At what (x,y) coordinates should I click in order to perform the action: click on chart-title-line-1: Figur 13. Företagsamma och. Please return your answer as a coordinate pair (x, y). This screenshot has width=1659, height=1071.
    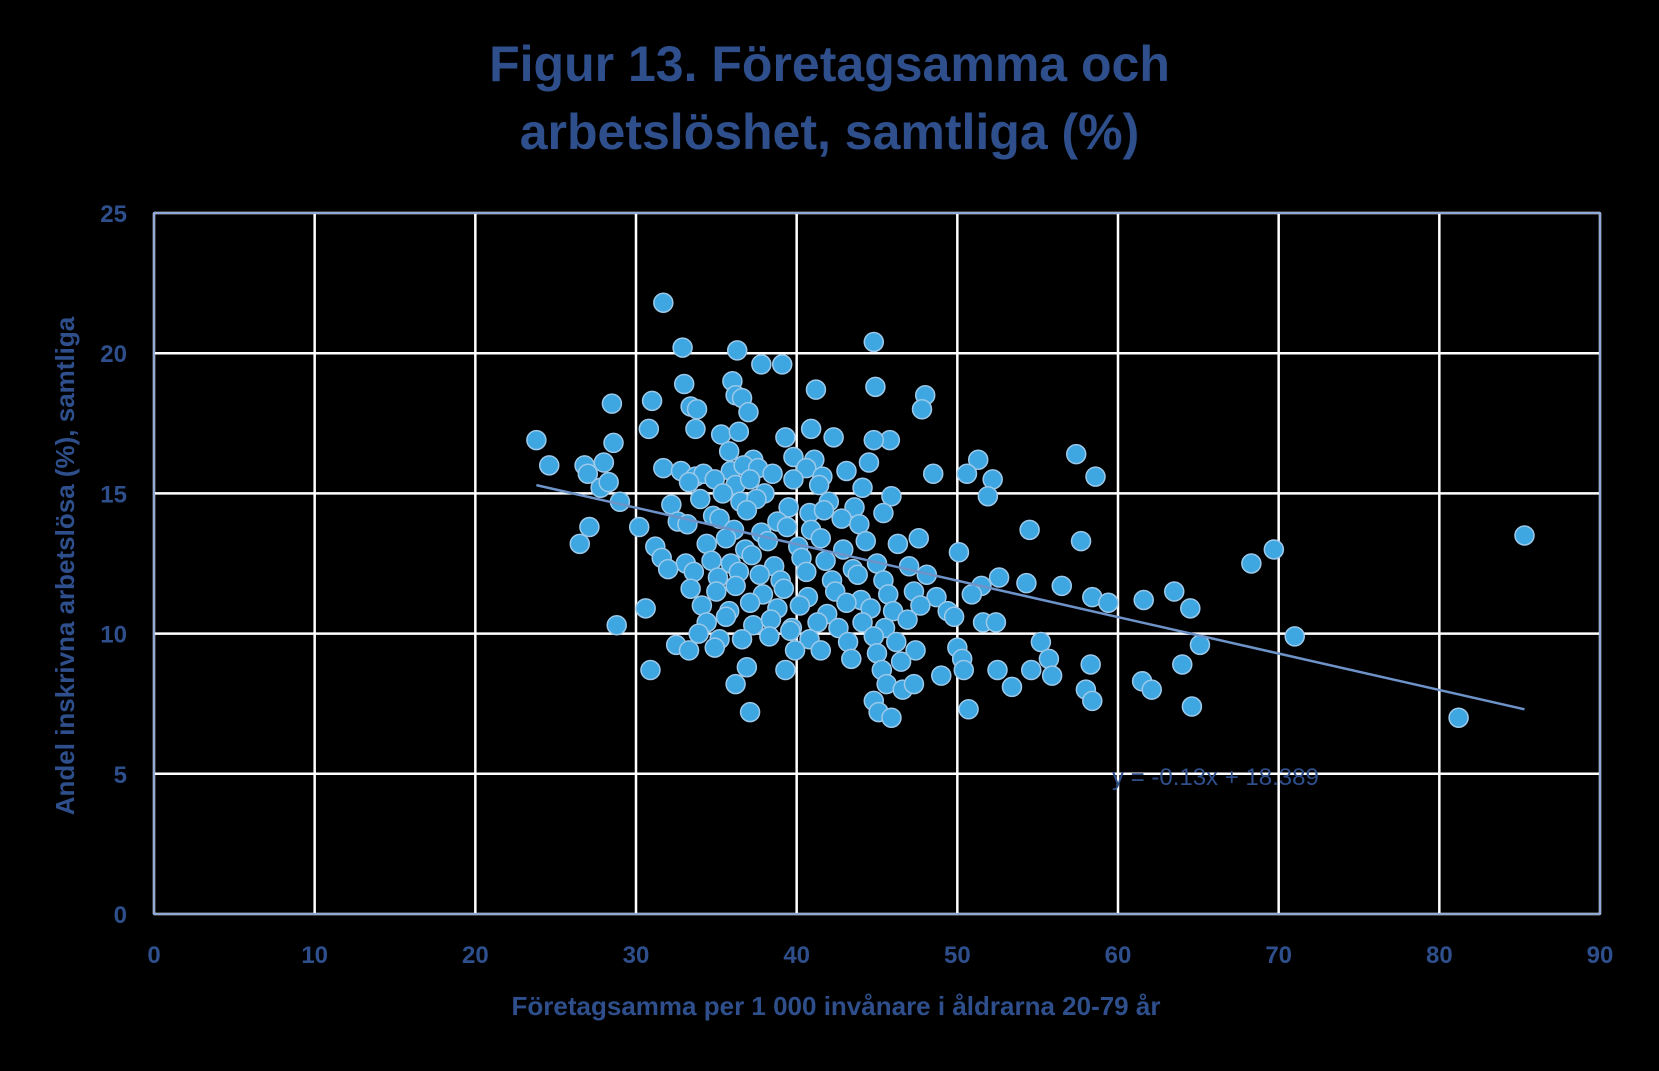
    Looking at the image, I should click on (829, 64).